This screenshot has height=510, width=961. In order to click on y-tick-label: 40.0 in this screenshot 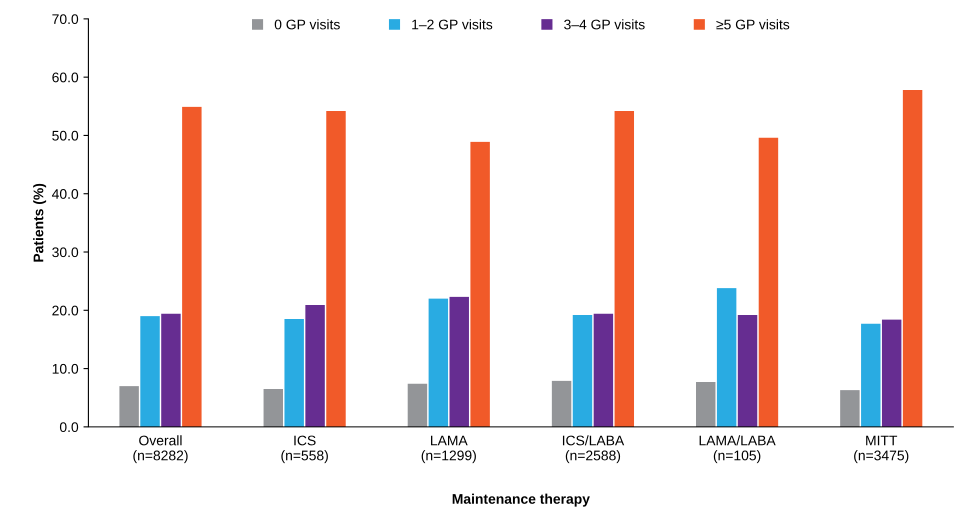, I will do `click(65, 194)`.